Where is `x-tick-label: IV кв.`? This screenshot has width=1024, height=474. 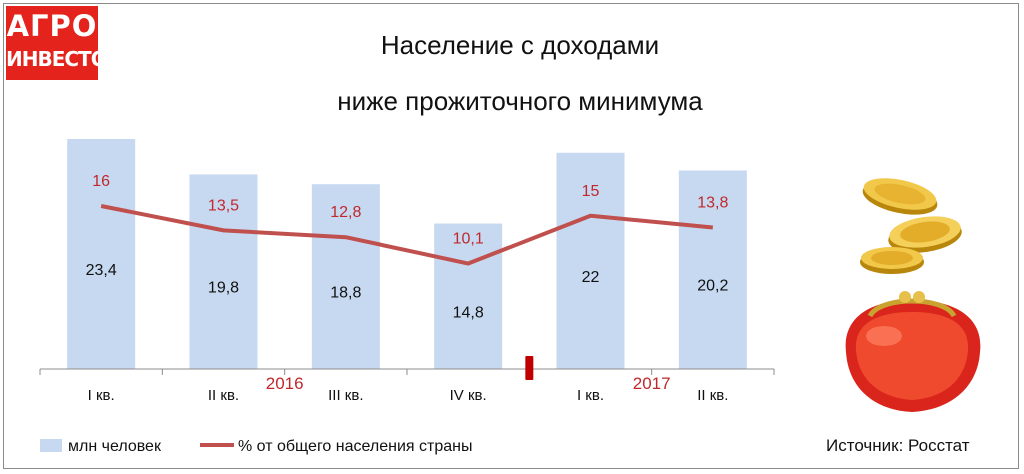 x-tick-label: IV кв. is located at coordinates (468, 395).